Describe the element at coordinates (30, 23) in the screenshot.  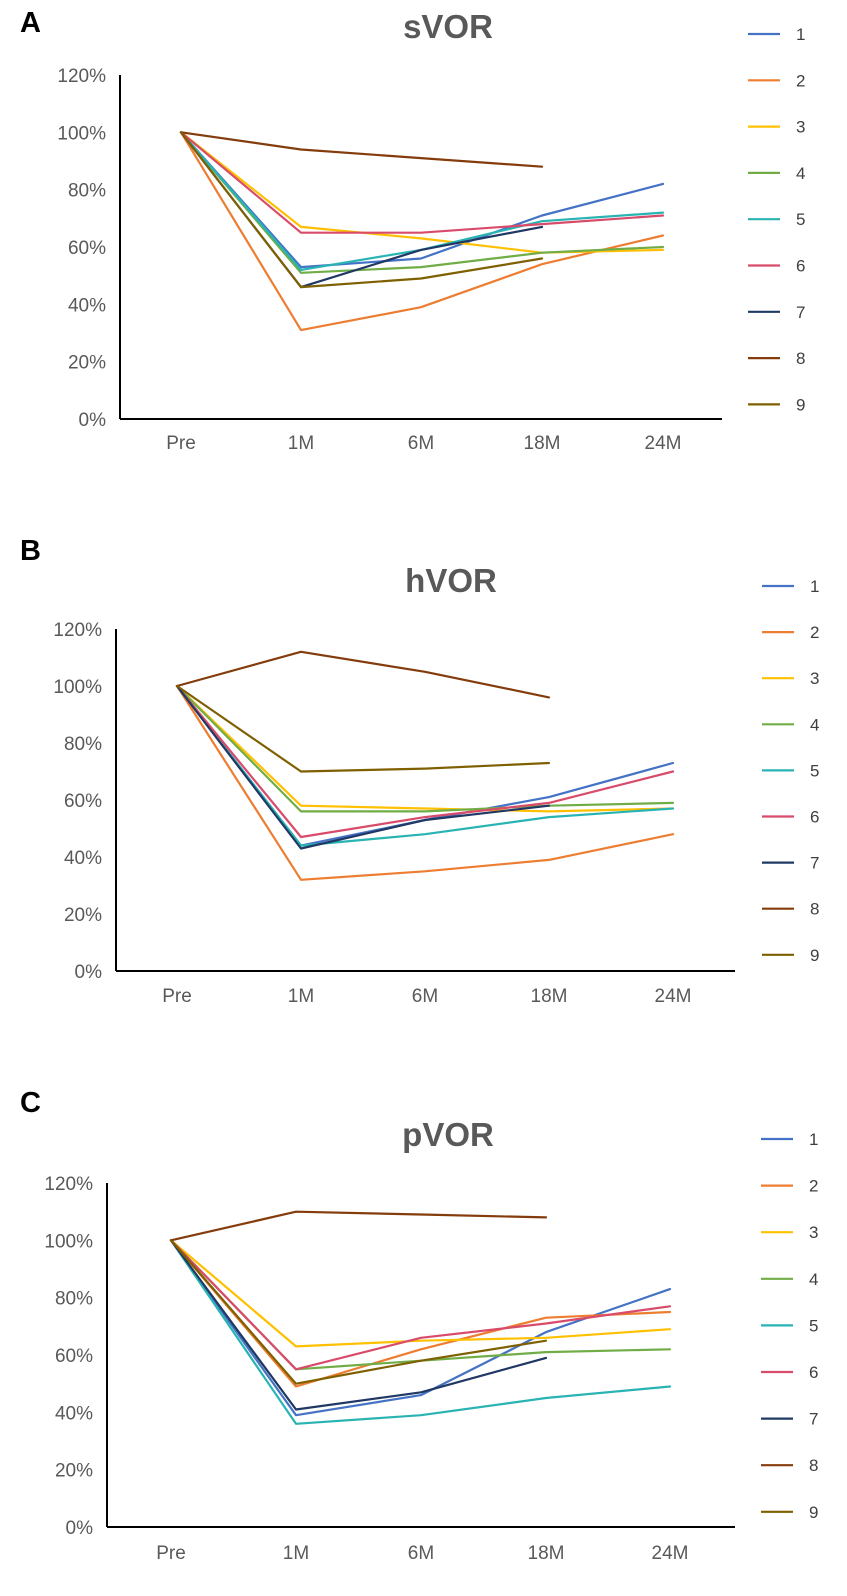
I see `panel-letter: A` at that location.